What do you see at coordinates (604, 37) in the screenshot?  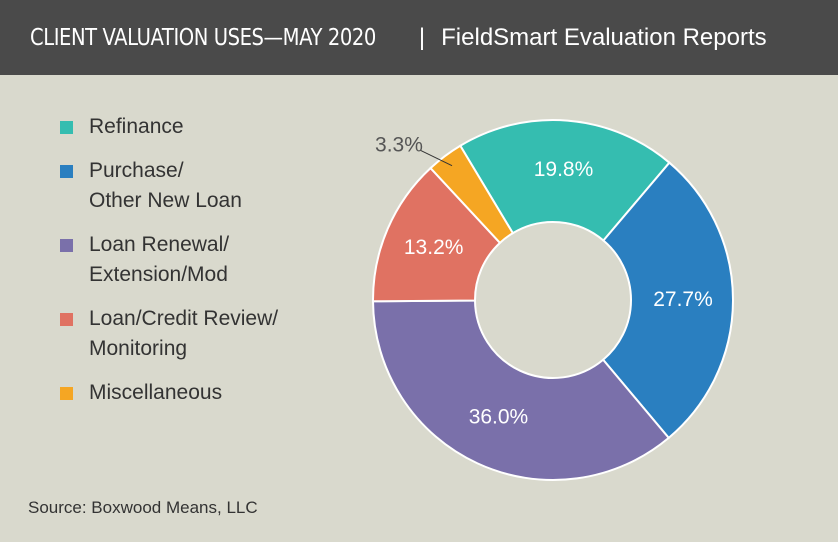 I see `chart-subtitle: FieldSmart Evaluation Reports` at bounding box center [604, 37].